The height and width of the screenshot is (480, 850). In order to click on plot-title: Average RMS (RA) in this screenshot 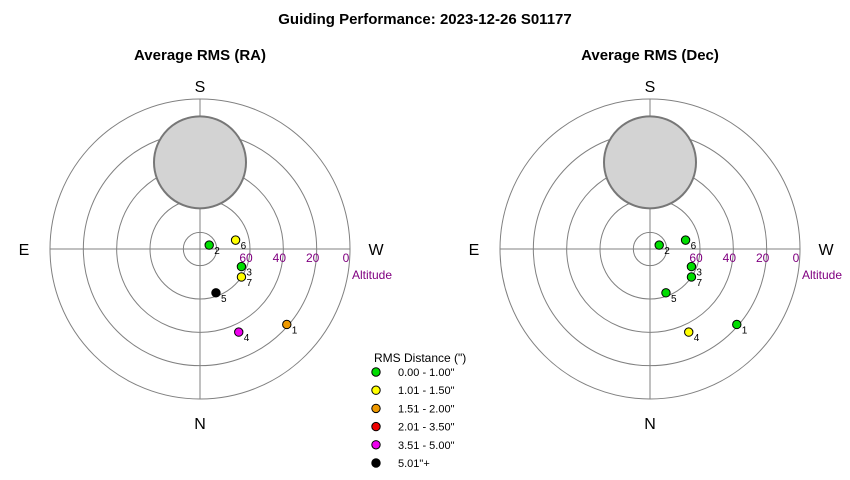, I will do `click(200, 55)`.